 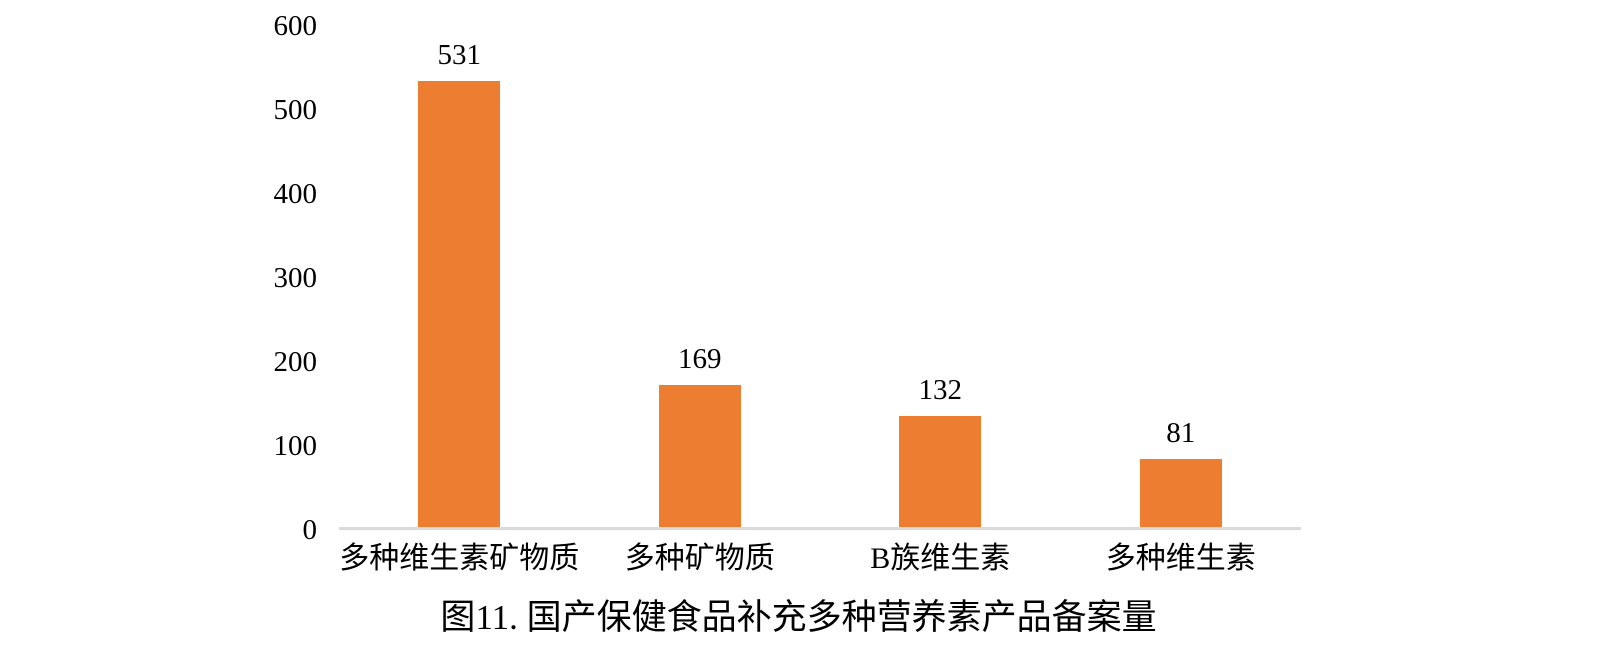 I want to click on x-axis: 多种维生素矿物质 多种矿物质 B族维生素 多种维生素, so click(x=820, y=559).